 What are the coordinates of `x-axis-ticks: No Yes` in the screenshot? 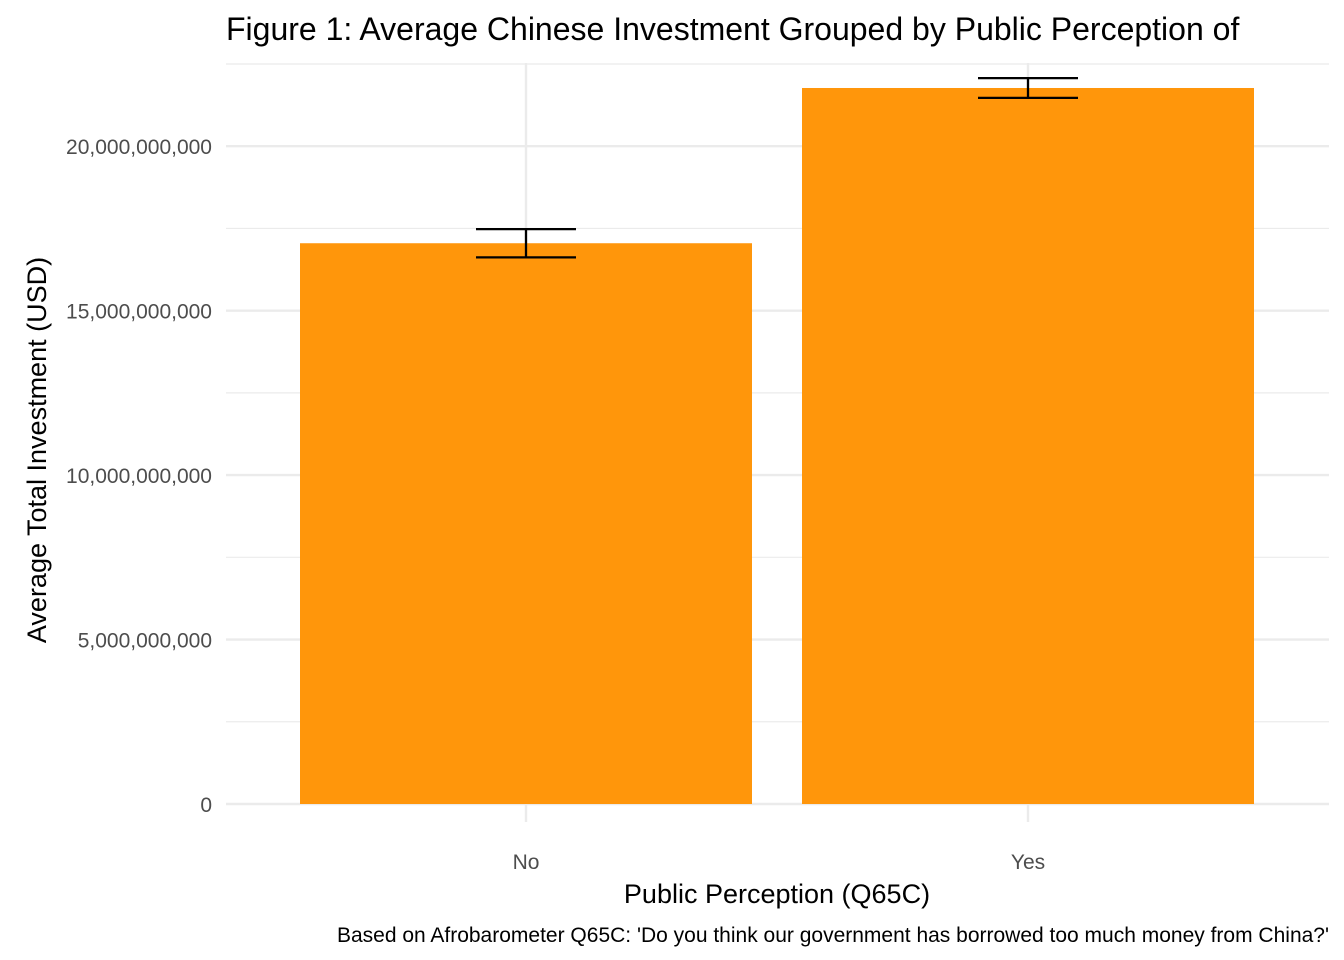 It's located at (779, 862).